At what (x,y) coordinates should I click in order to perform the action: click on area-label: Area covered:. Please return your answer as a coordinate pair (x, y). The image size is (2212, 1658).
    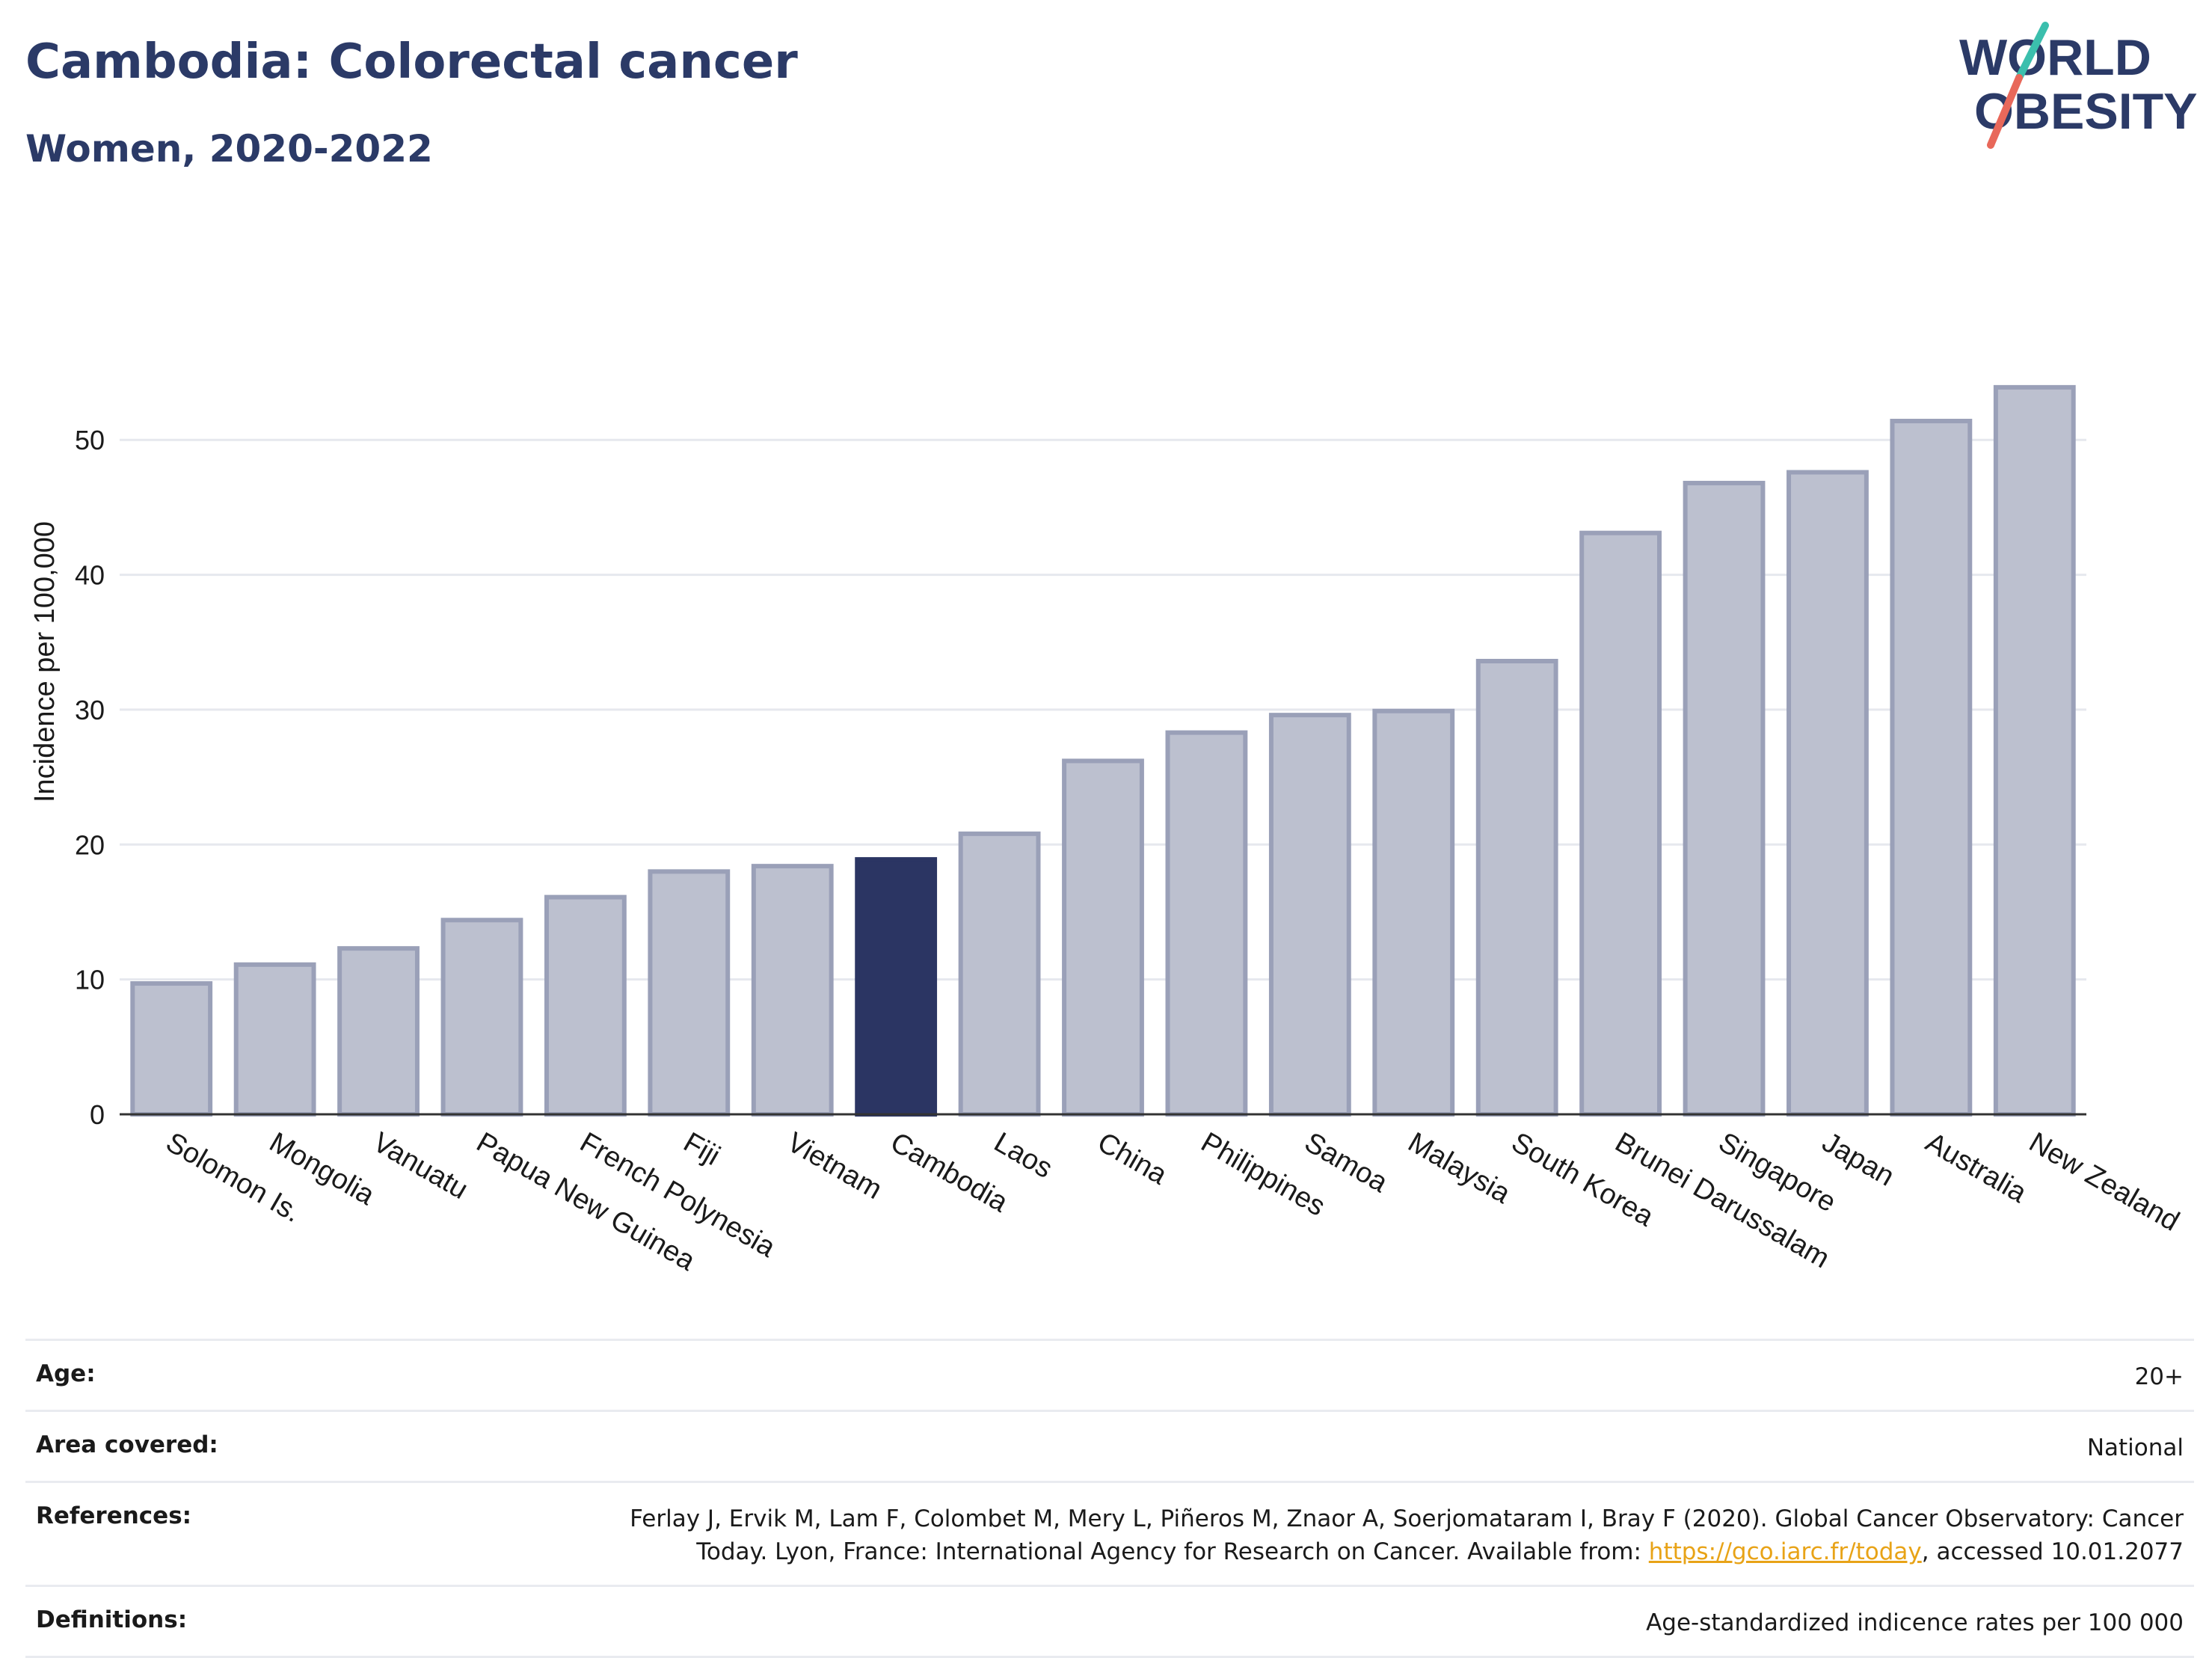
    Looking at the image, I should click on (127, 1444).